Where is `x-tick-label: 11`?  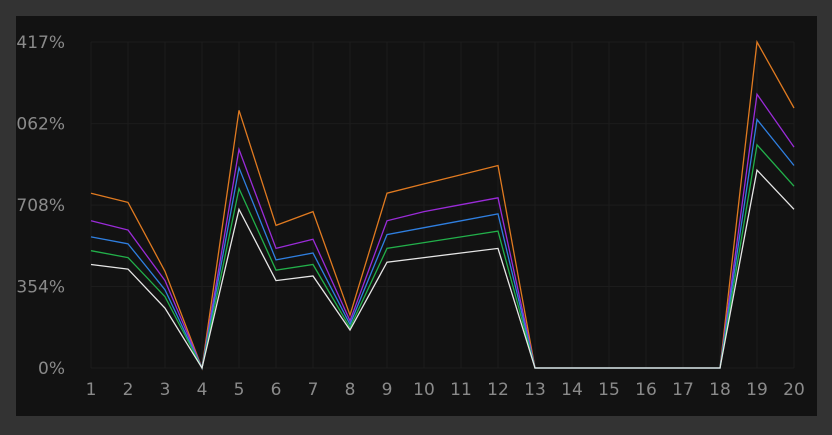 x-tick-label: 11 is located at coordinates (461, 390).